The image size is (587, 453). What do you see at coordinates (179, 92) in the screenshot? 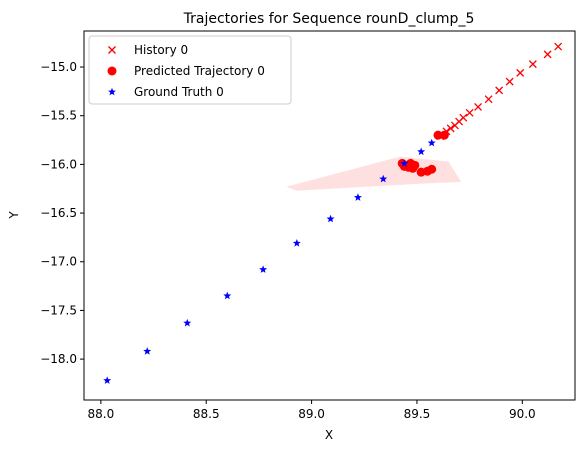
I see `legend-label-ground-truth: Ground Truth 0` at bounding box center [179, 92].